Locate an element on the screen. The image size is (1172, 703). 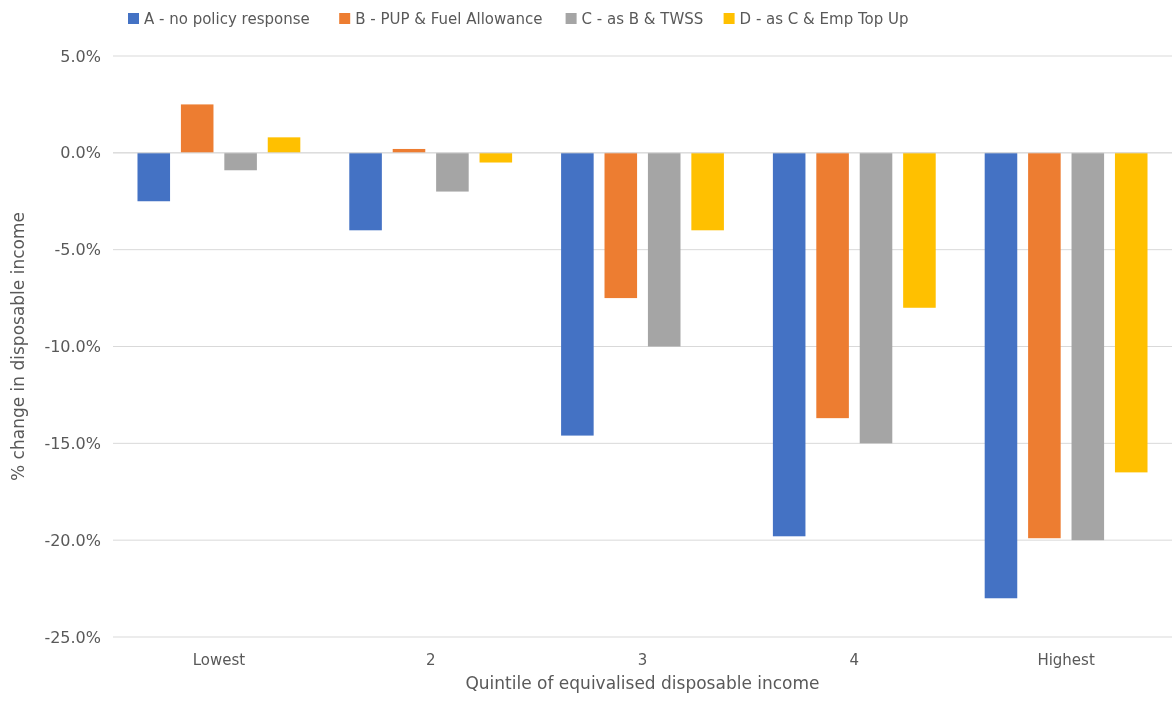
x-tick-label: Lowest is located at coordinates (219, 660).